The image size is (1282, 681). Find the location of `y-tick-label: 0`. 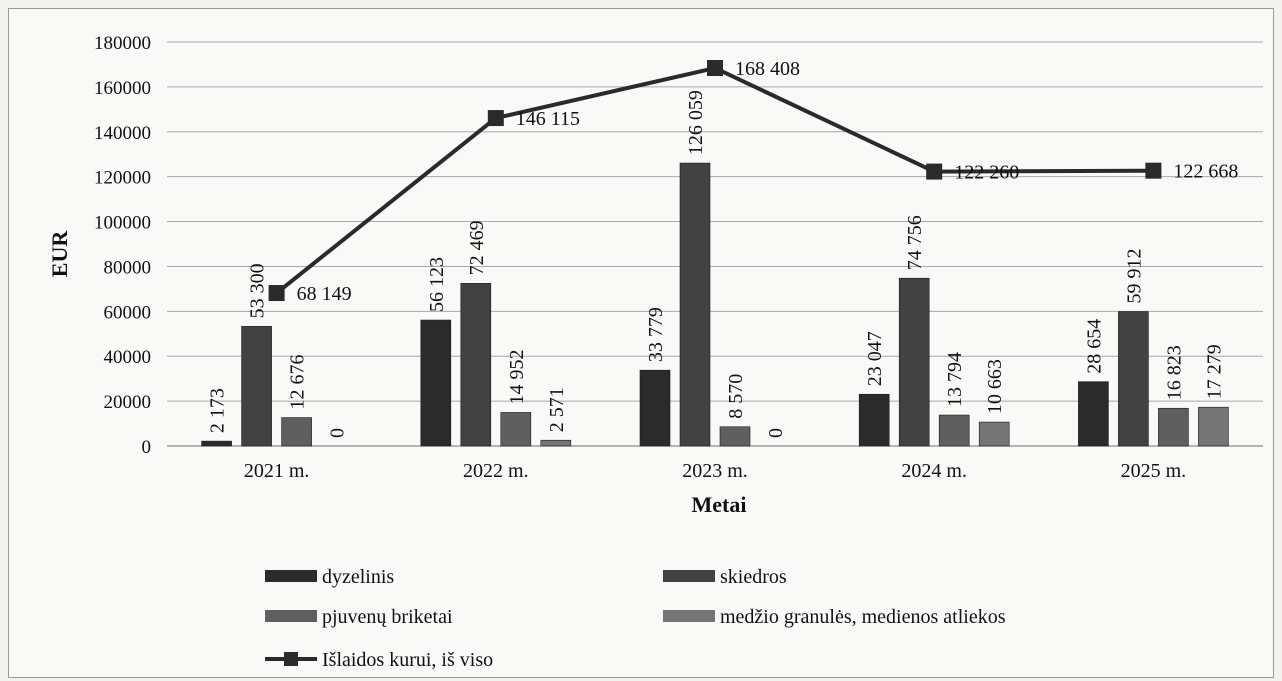

y-tick-label: 0 is located at coordinates (147, 447).